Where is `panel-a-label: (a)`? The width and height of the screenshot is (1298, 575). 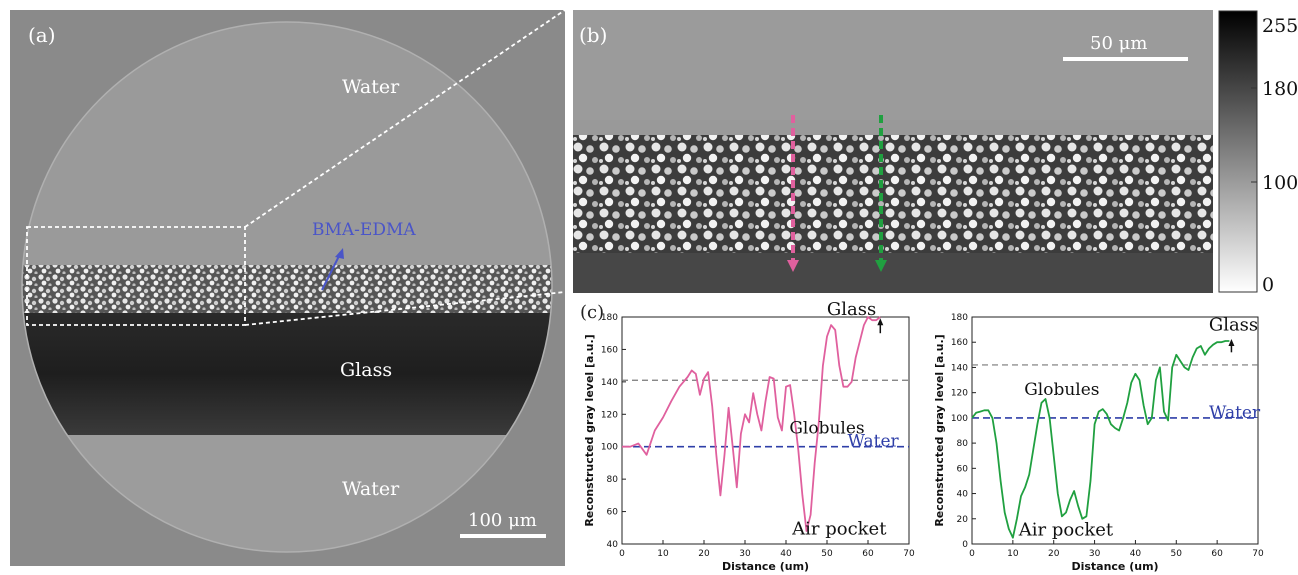 panel-a-label: (a) is located at coordinates (42, 35).